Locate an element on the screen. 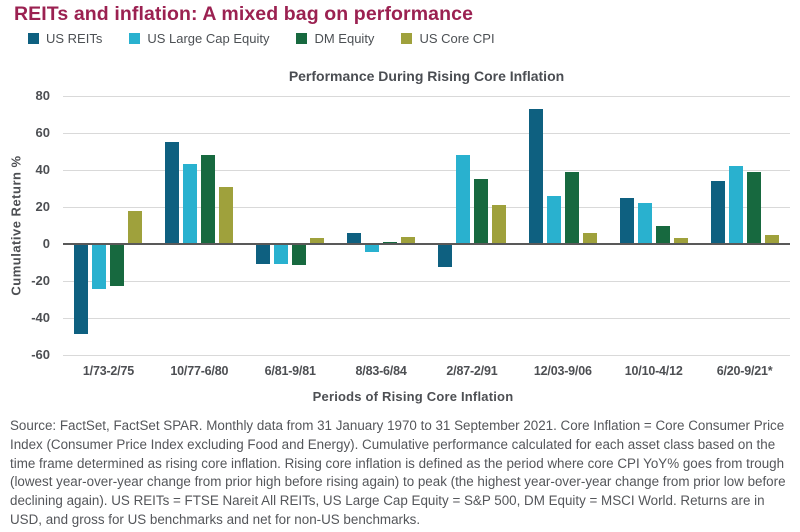 The image size is (800, 532). y-tick-label: -20 is located at coordinates (40, 280).